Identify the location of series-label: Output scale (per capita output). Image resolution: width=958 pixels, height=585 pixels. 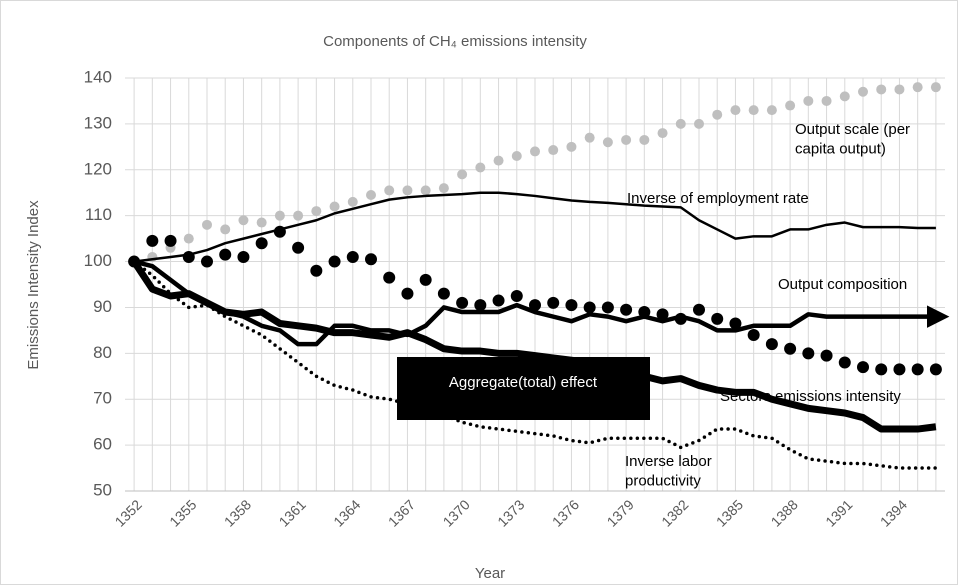
(852, 139).